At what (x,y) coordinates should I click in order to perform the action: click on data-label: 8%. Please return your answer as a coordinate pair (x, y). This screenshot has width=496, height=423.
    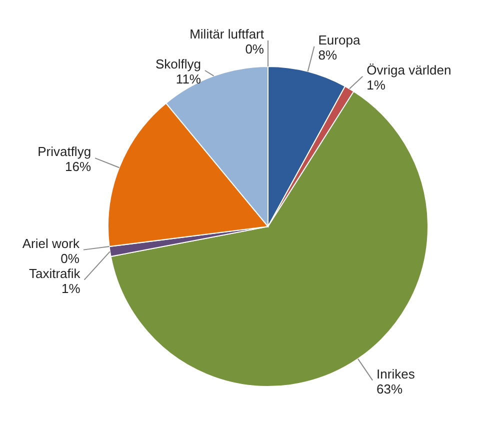
    Looking at the image, I should click on (328, 54).